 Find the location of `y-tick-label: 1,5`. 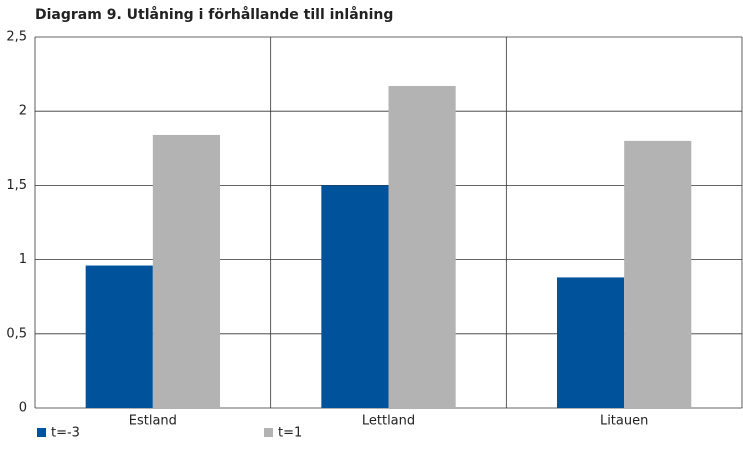

y-tick-label: 1,5 is located at coordinates (16, 185).